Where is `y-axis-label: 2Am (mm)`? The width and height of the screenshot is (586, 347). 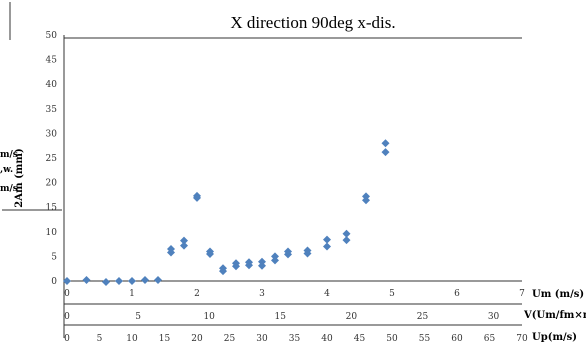
y-axis-label: 2Am (mm) is located at coordinates (19, 177).